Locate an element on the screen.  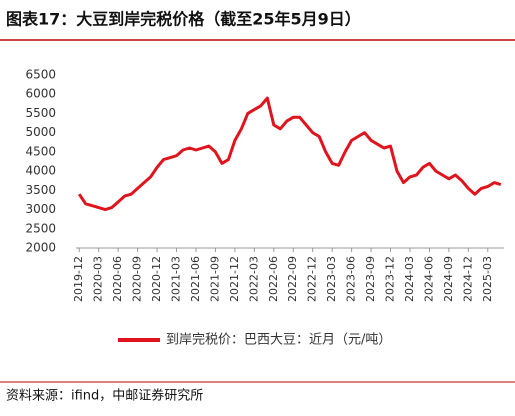
x-tick-label: 2021-06 is located at coordinates (195, 279).